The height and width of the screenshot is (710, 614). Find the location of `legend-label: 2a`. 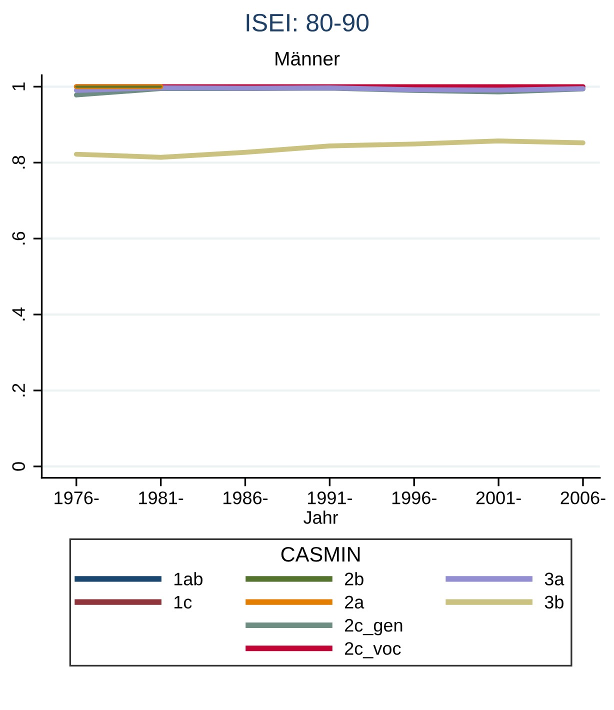

legend-label: 2a is located at coordinates (354, 602).